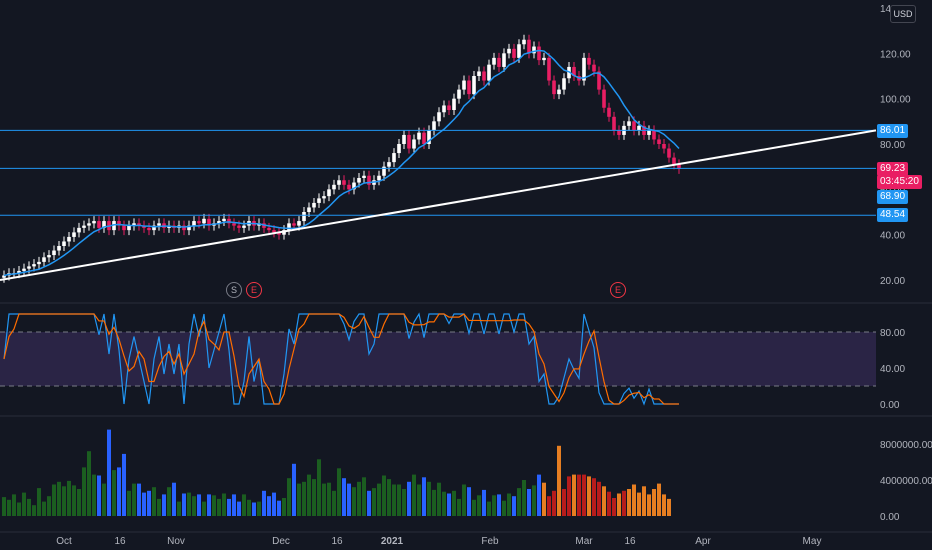 The height and width of the screenshot is (550, 932). I want to click on stoch-d-line, so click(341, 359).